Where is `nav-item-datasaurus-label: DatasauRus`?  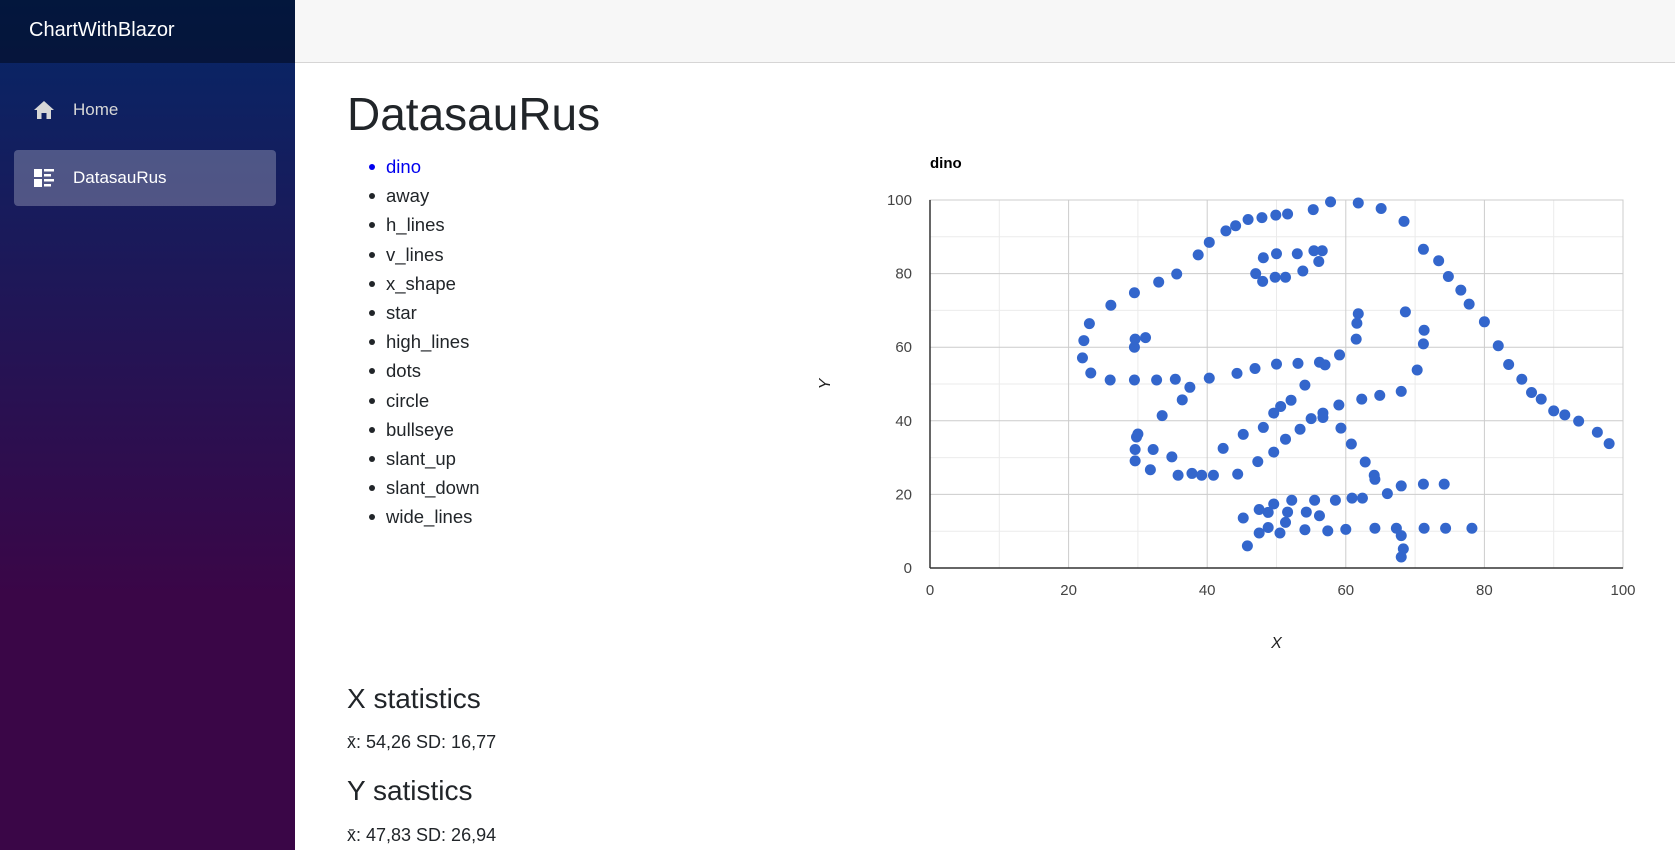
nav-item-datasaurus-label: DatasauRus is located at coordinates (120, 177).